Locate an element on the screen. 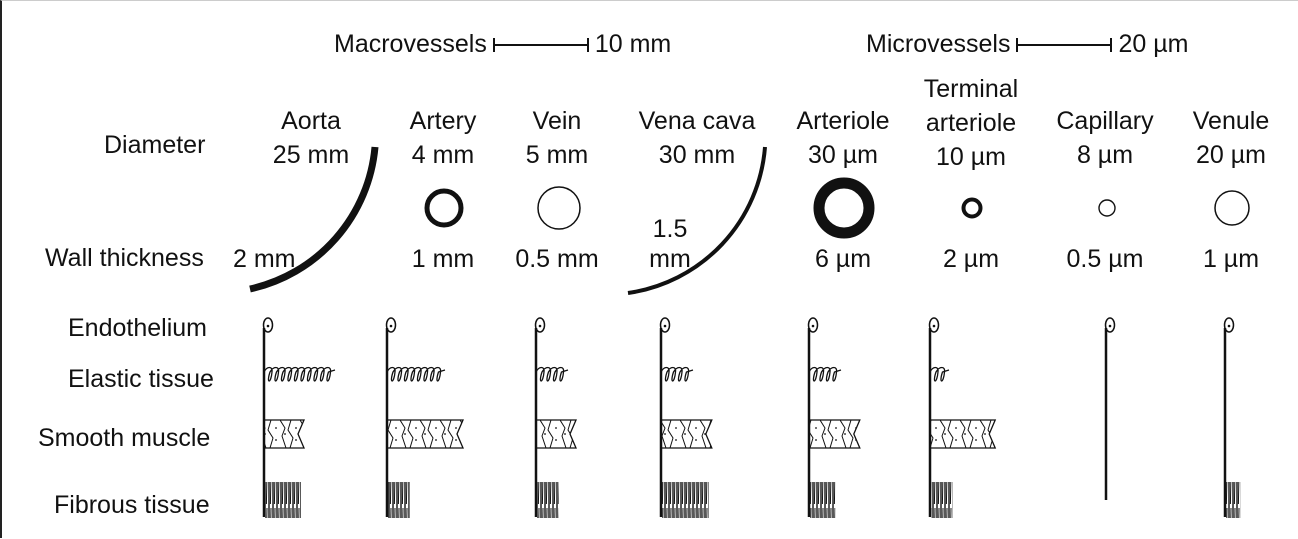  vena-cava-endothelial-nucleus is located at coordinates (665, 326).